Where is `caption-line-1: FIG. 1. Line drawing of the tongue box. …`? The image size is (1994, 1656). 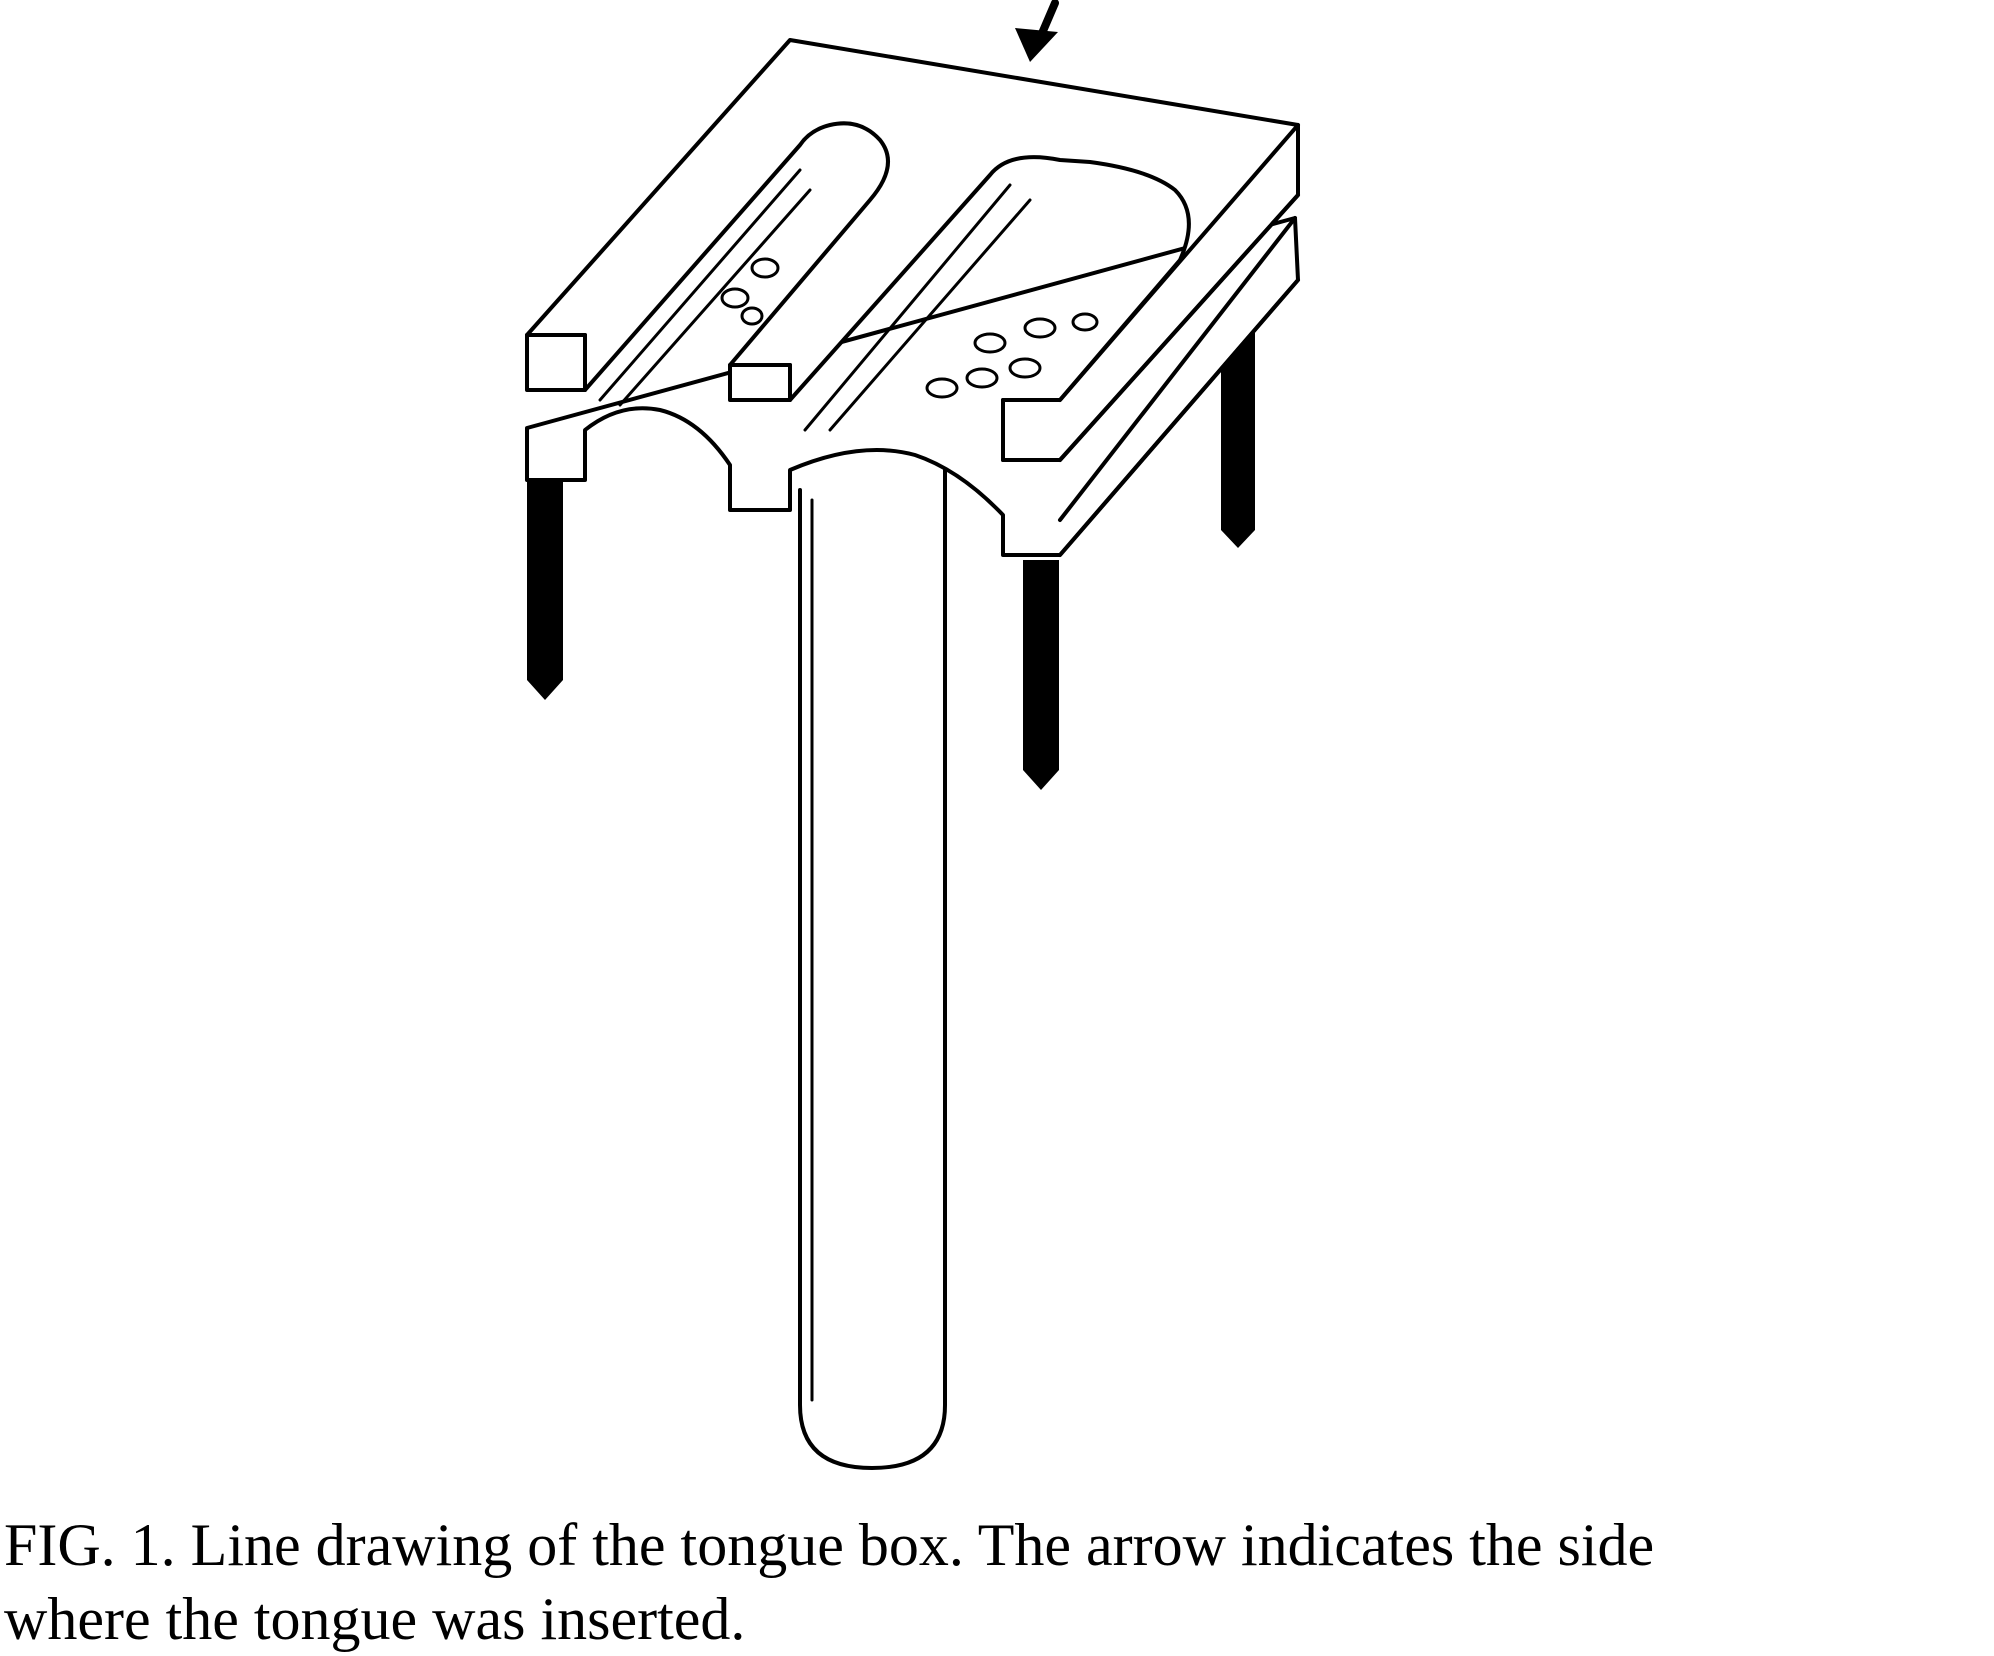 caption-line-1: FIG. 1. Line drawing of the tongue box. … is located at coordinates (829, 1545).